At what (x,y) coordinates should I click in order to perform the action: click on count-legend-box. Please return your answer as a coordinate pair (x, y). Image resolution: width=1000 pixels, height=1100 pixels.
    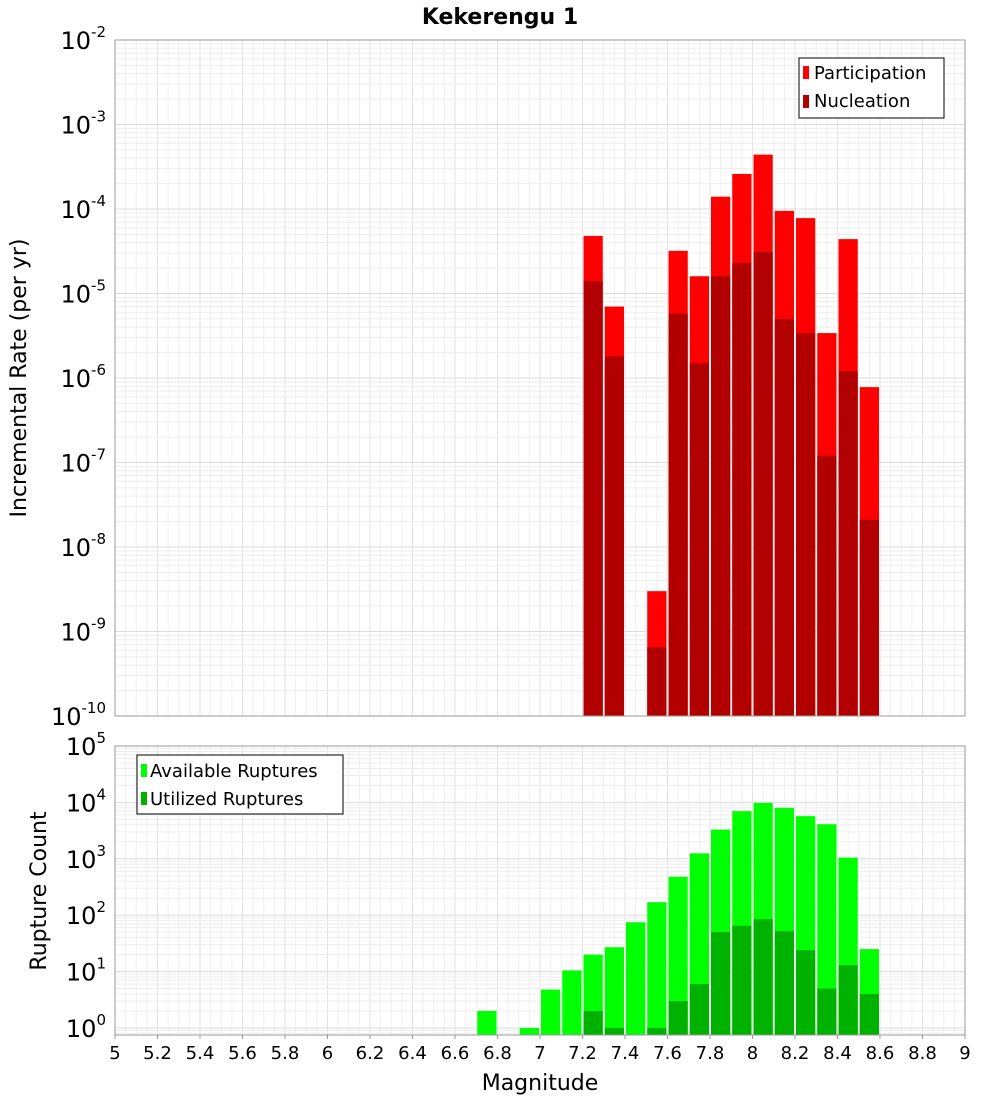
    Looking at the image, I should click on (240, 784).